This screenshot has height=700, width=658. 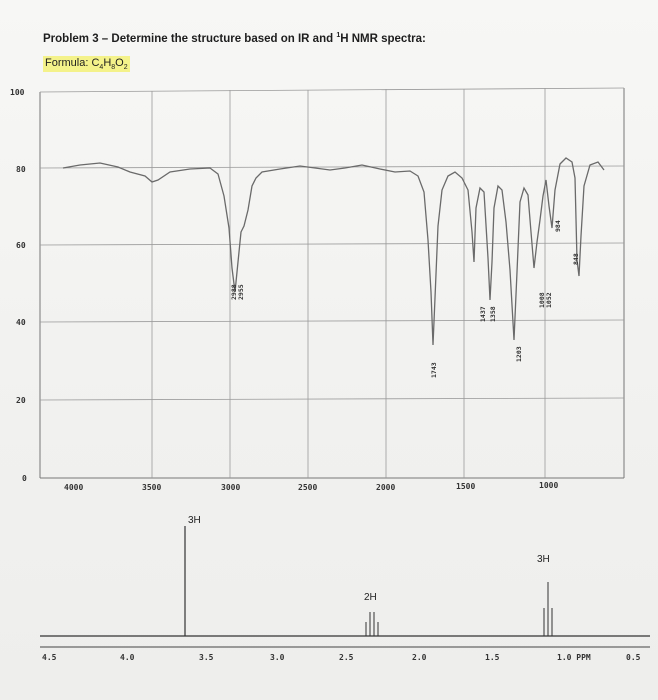 What do you see at coordinates (234, 292) in the screenshot?
I see `ir-peak-2988: 2988` at bounding box center [234, 292].